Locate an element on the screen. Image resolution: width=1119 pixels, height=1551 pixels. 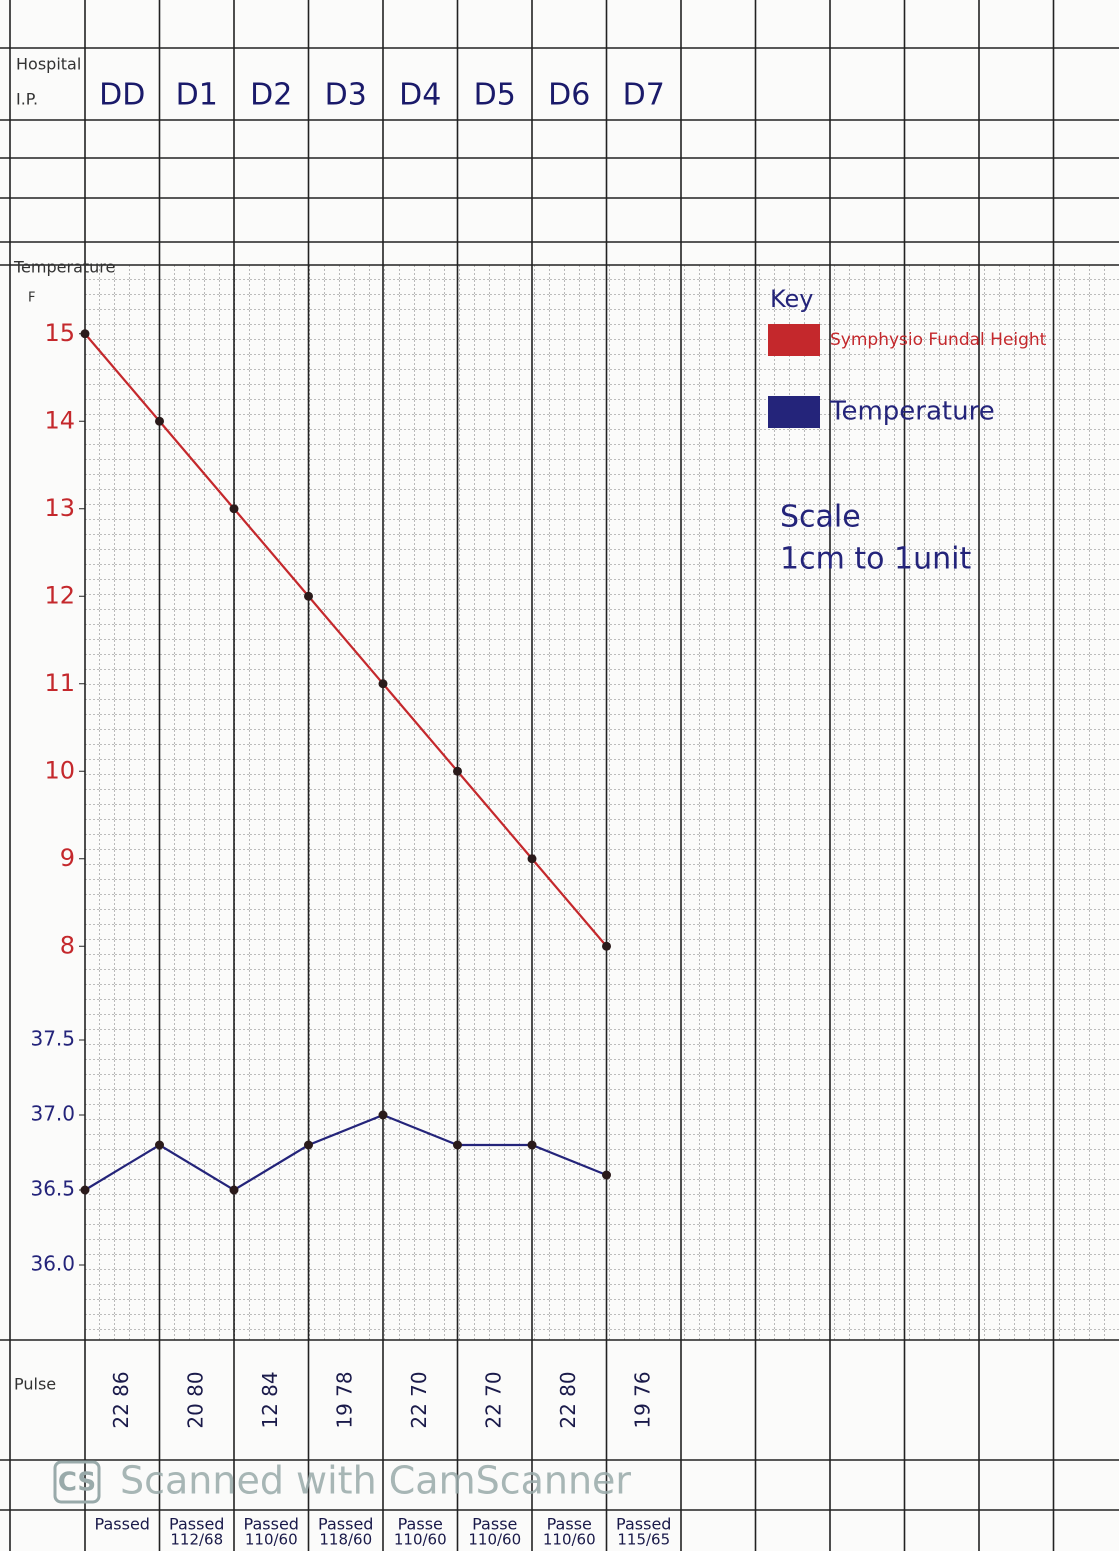
watermark-box is located at coordinates (77, 1482).